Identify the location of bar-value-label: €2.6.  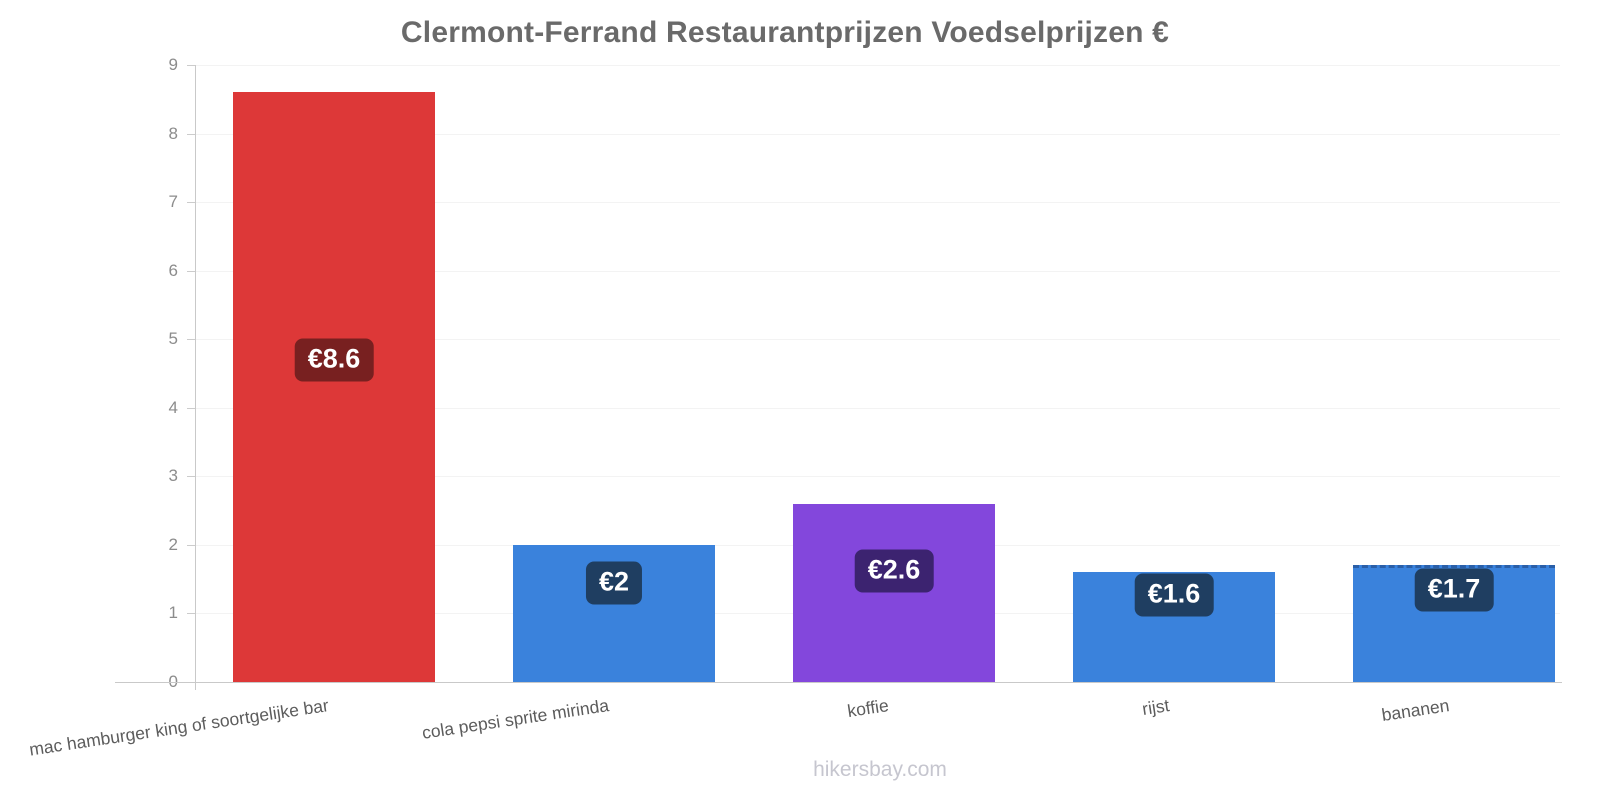
(894, 571).